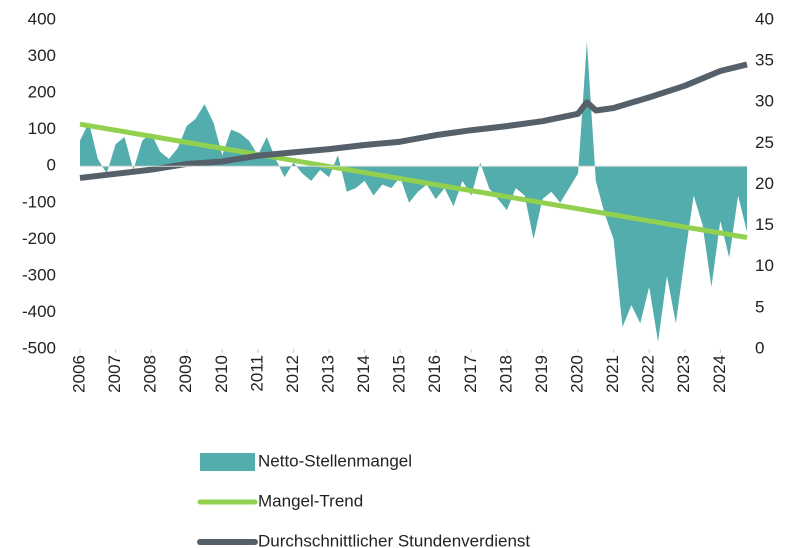 This screenshot has width=786, height=548. Describe the element at coordinates (256, 373) in the screenshot. I see `x-tick-label: 2011` at that location.